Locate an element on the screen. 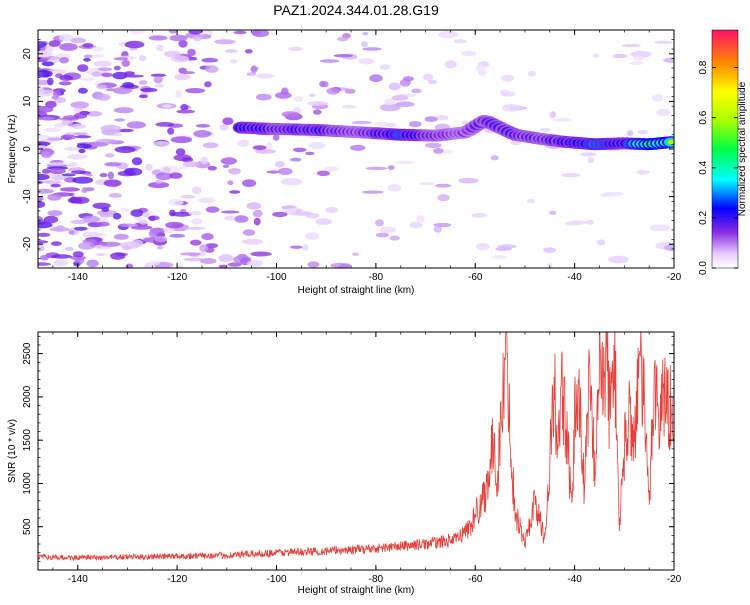  y-tick-label: 10 is located at coordinates (27, 101).